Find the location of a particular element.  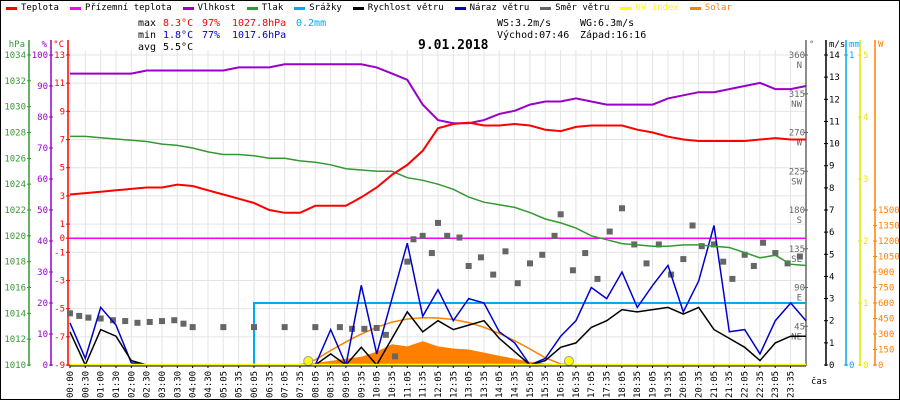

x-tick-label: 06:05 is located at coordinates (255, 384).